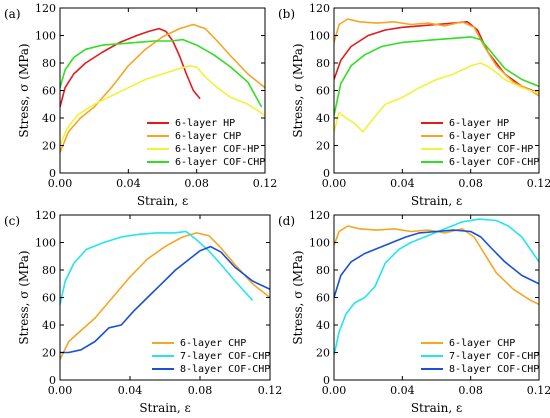 The width and height of the screenshot is (550, 418). I want to click on panel-label: (d), so click(286, 221).